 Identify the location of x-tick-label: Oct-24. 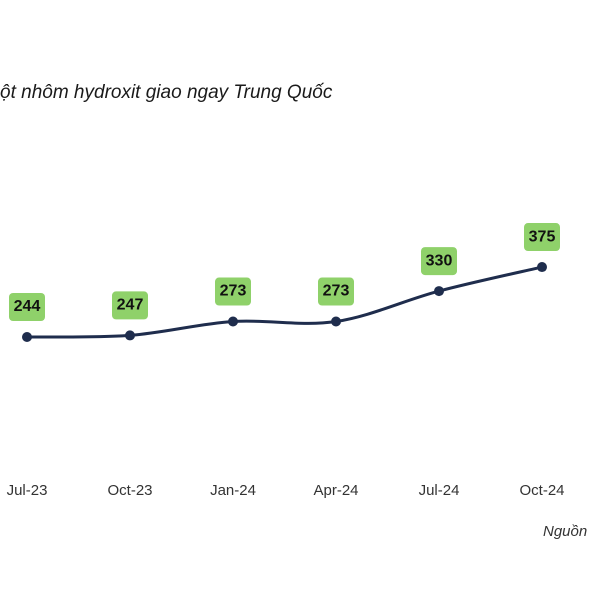
(541, 490).